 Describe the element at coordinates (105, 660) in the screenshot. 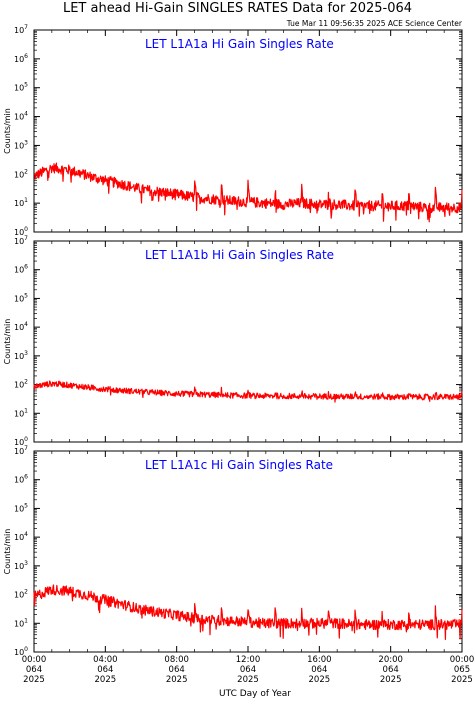

I see `x-tick-time: 04:00` at that location.